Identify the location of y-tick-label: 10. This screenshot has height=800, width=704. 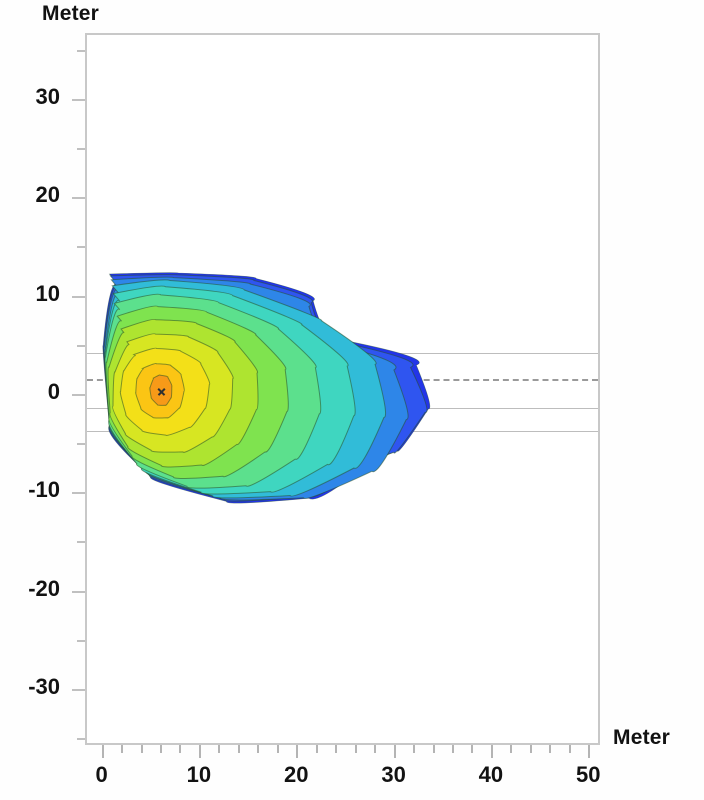
(47, 293).